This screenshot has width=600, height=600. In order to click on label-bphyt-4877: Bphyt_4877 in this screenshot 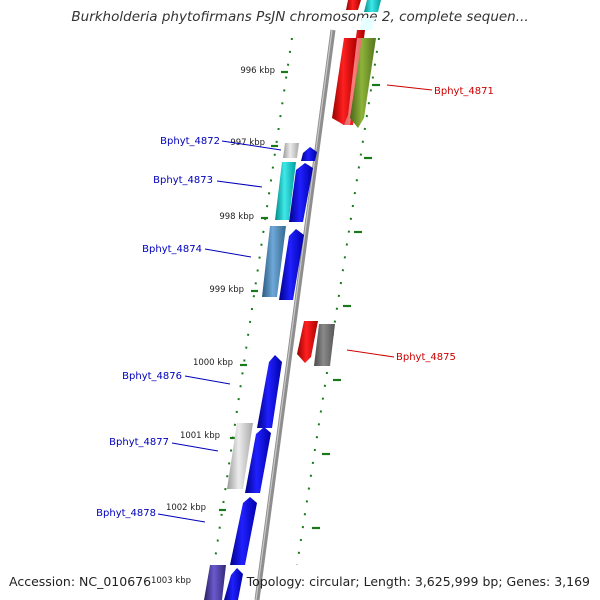, I will do `click(139, 442)`.